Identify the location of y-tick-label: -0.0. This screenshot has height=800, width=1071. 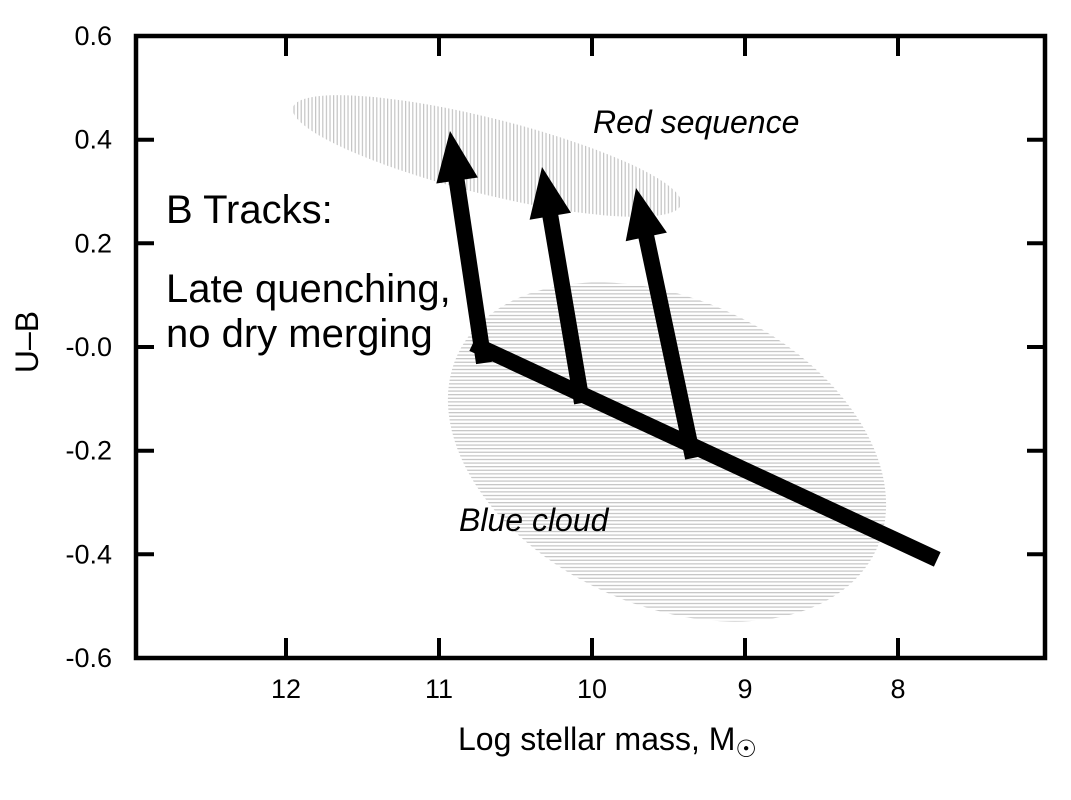
(88, 347).